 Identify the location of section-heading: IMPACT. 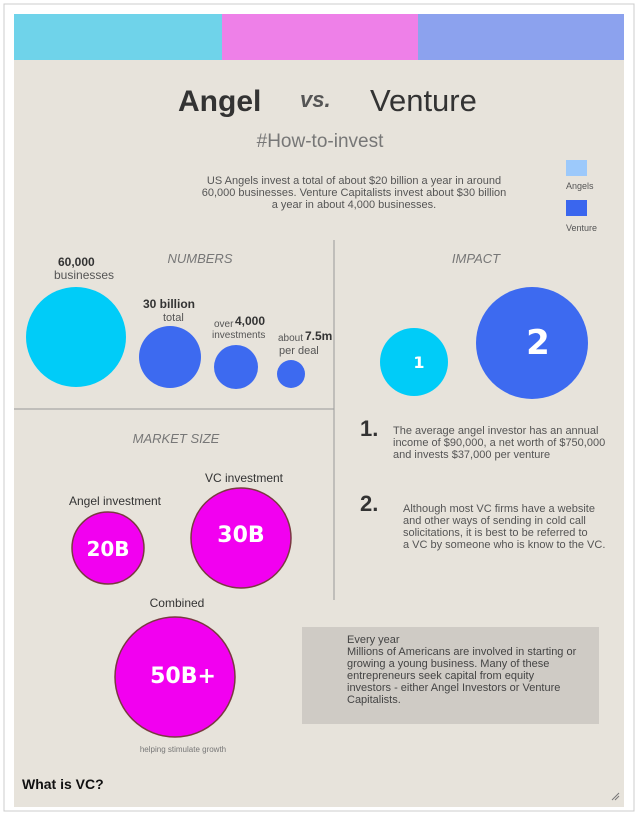
(476, 258).